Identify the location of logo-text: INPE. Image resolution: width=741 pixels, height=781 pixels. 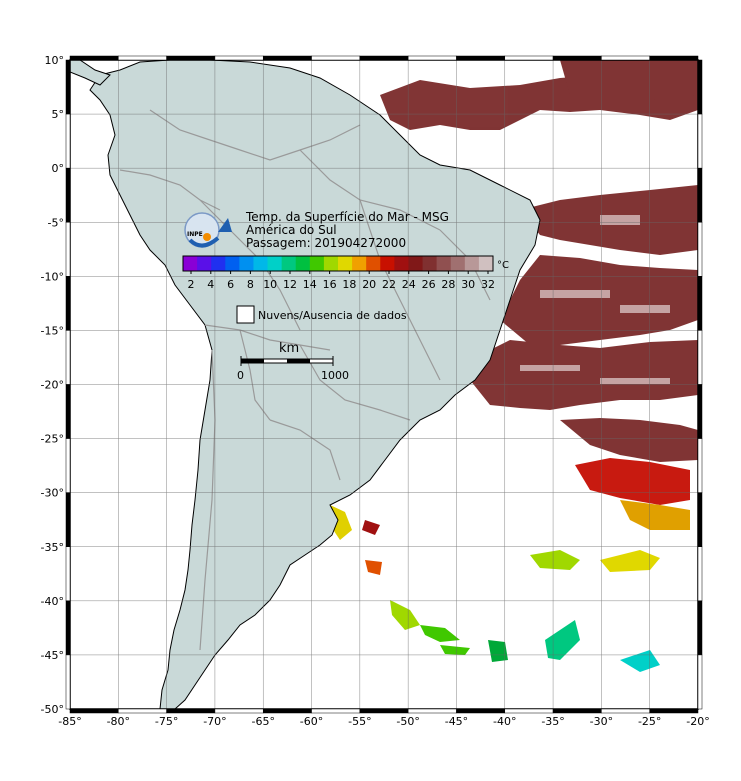
(195, 234).